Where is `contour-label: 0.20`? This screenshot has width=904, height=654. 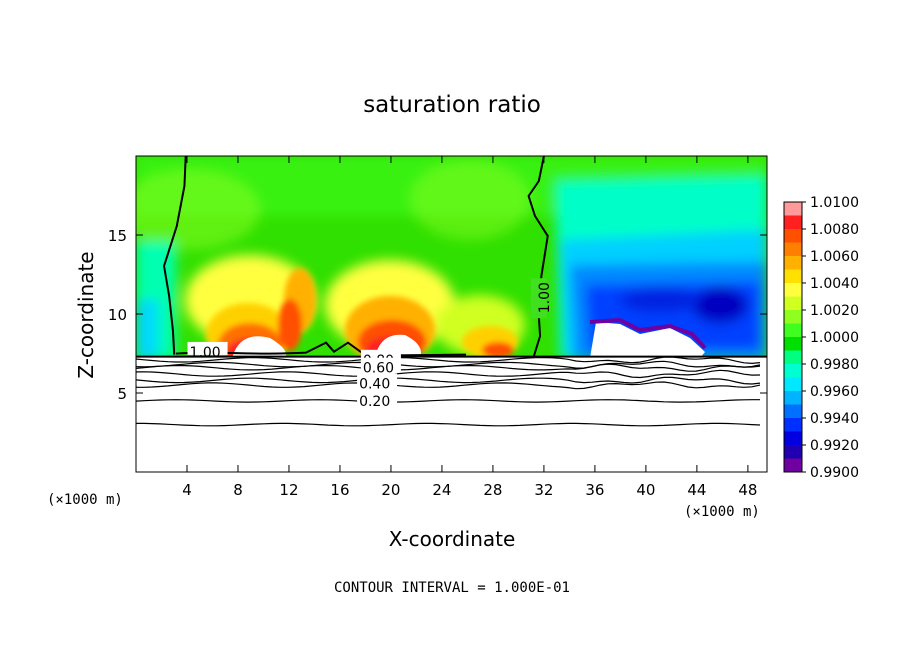
contour-label: 0.20 is located at coordinates (374, 402).